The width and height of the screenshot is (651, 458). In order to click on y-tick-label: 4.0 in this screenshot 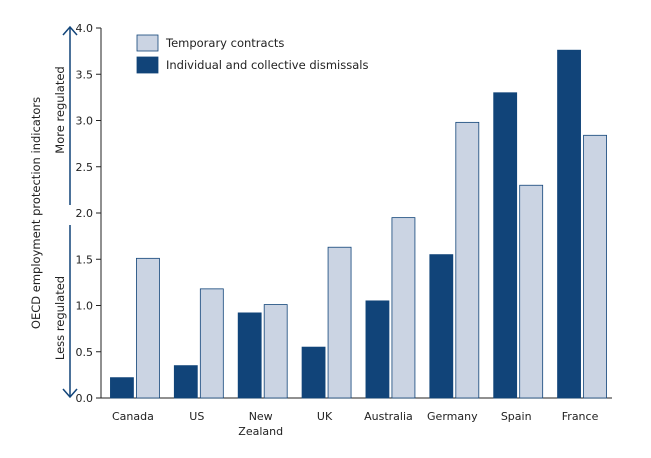, I will do `click(85, 28)`.